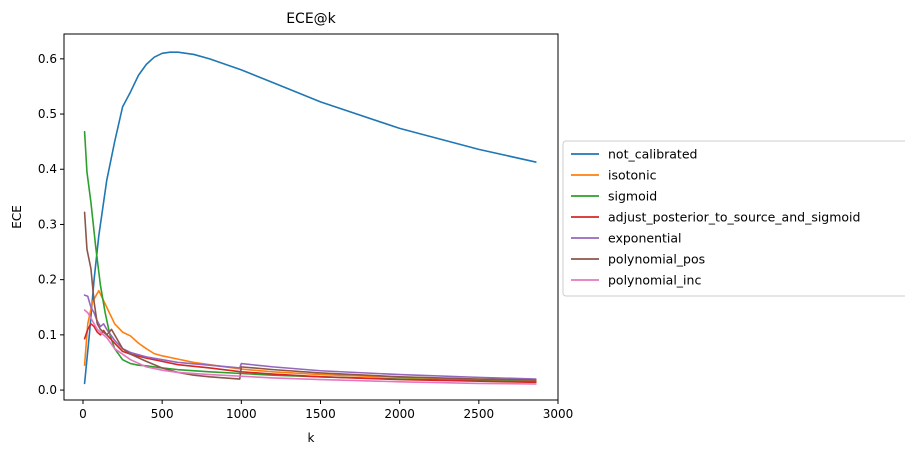  What do you see at coordinates (241, 414) in the screenshot?
I see `x-tick-label: 1000` at bounding box center [241, 414].